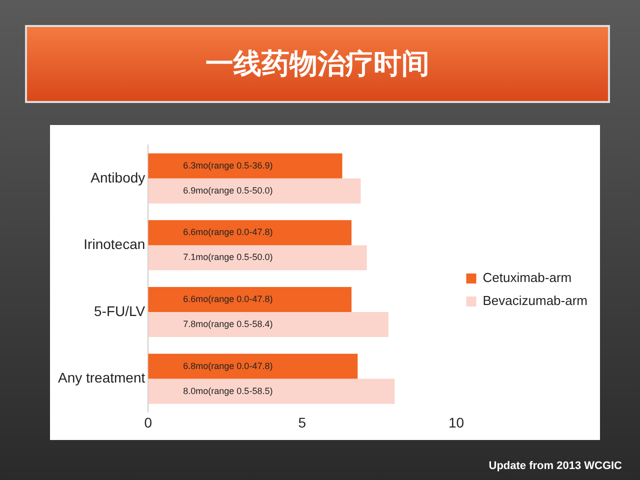 This screenshot has width=640, height=480. I want to click on data-label: 7.1mo(range 0.5-50.0), so click(228, 257).